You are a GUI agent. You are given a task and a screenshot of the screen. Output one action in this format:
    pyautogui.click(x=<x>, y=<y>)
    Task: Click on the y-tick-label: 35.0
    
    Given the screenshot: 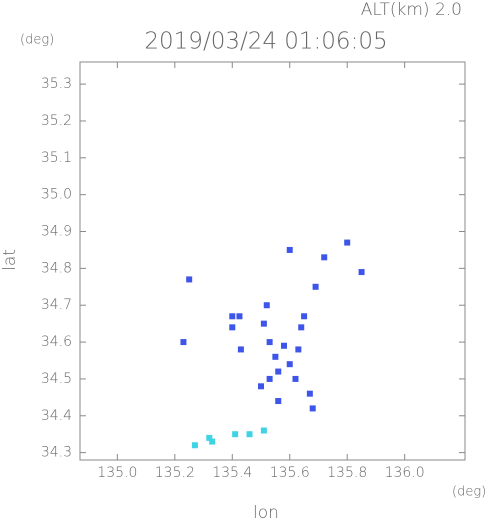 What is the action you would take?
    pyautogui.click(x=56, y=195)
    